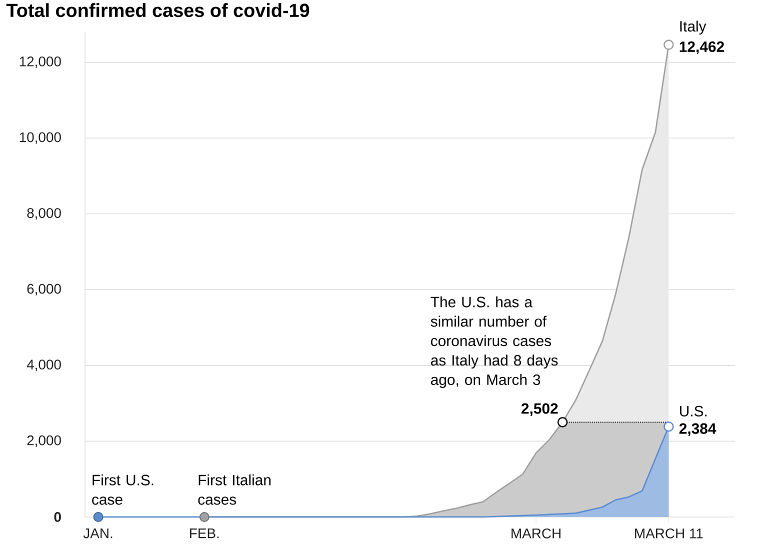  I want to click on annotation: The U.S. has a similar number of coronavirus cases as Italy had 8 days ago, on March 3, so click(494, 342).